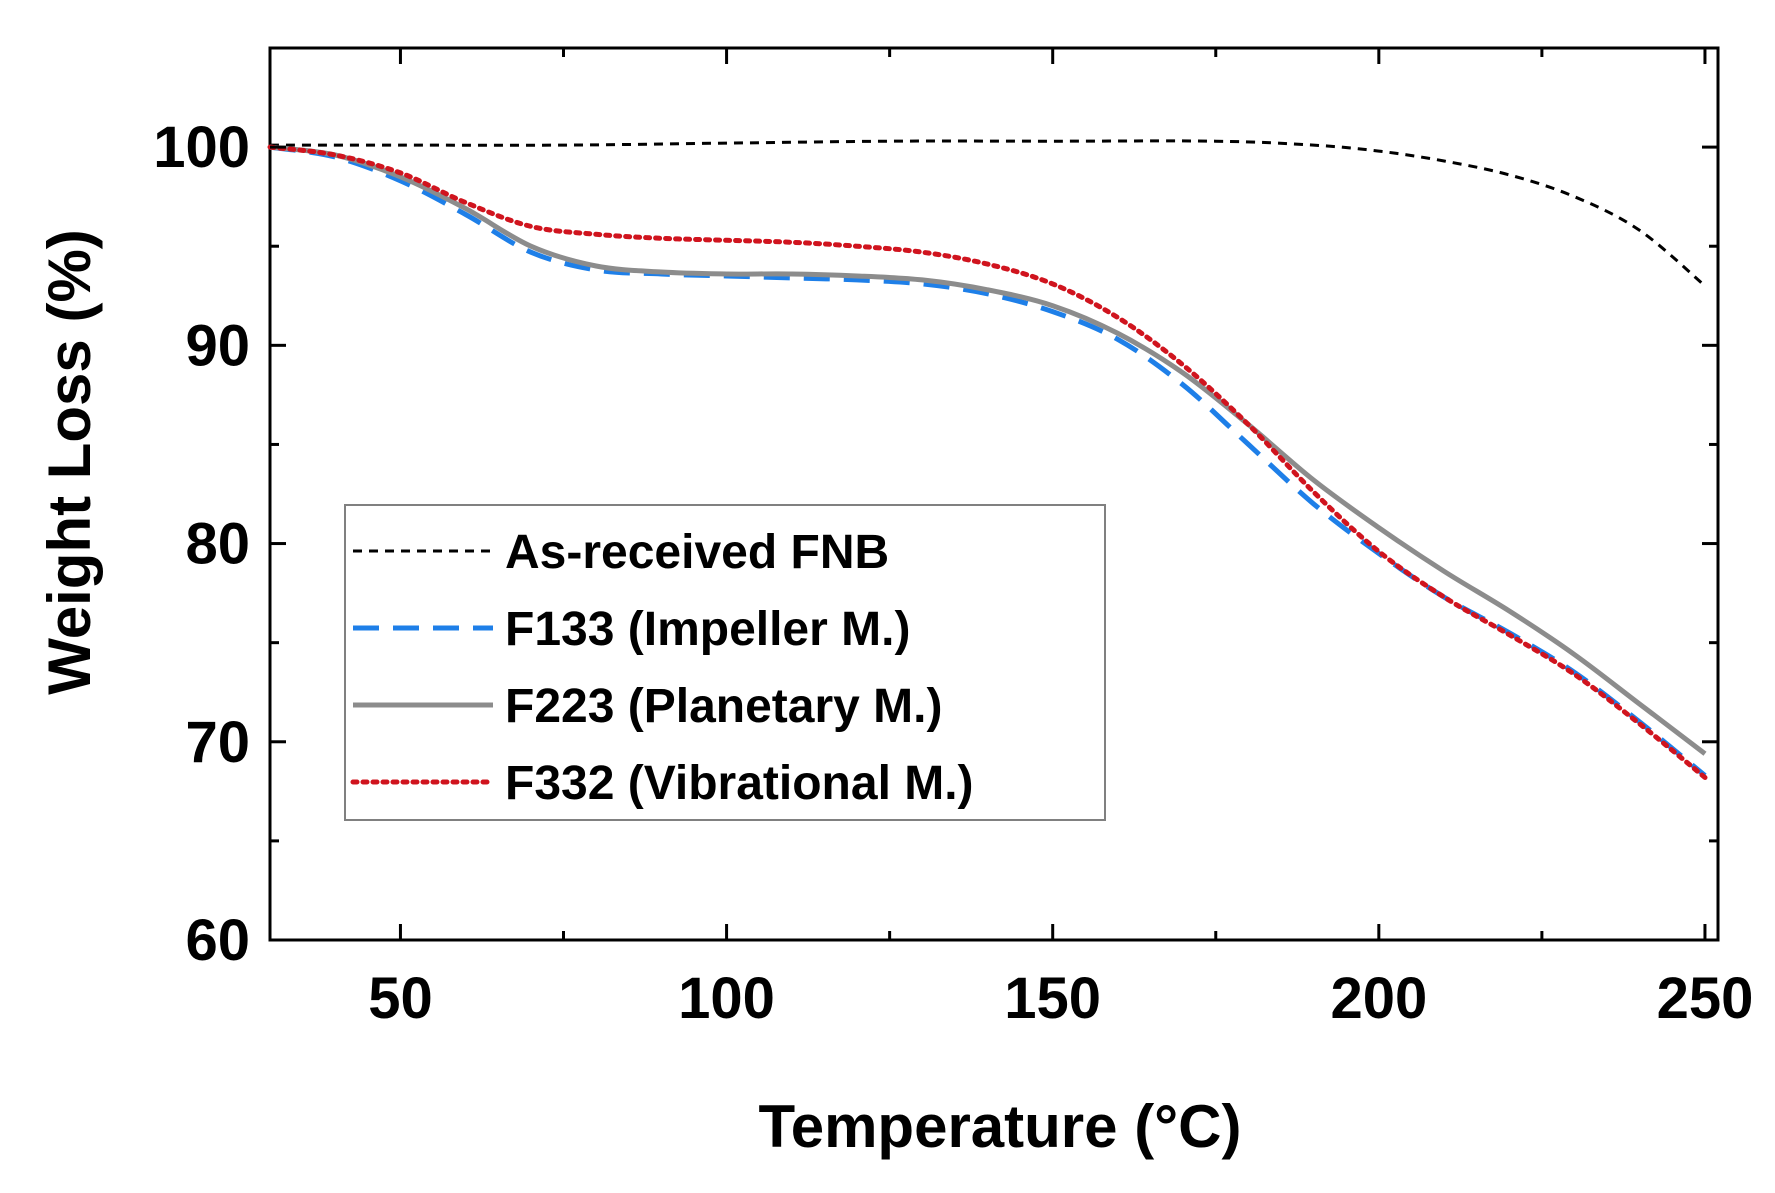 The height and width of the screenshot is (1193, 1775). Describe the element at coordinates (1378, 998) in the screenshot. I see `x-tick-label: 200` at that location.